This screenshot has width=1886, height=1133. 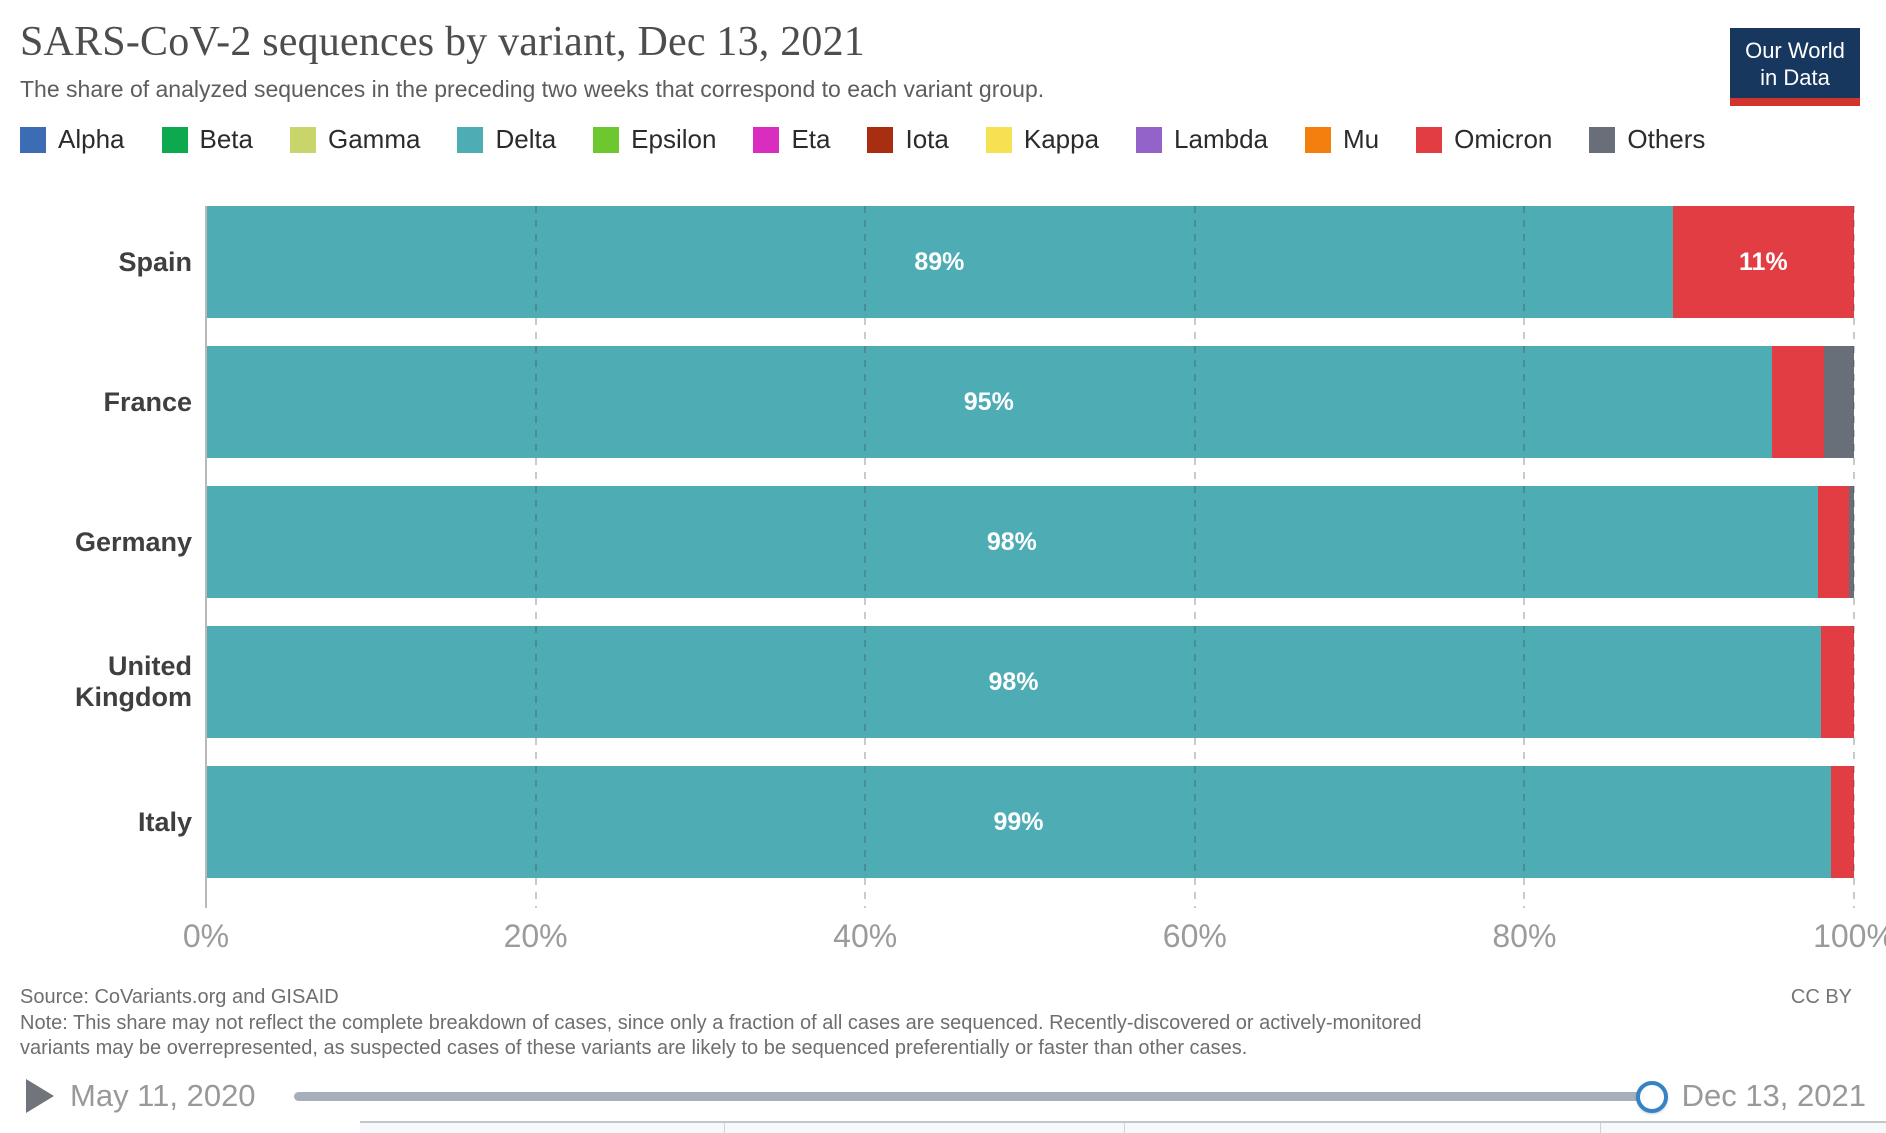 I want to click on x-axis: 0% 20% 40% 60% 80% 100%, so click(x=1034, y=938).